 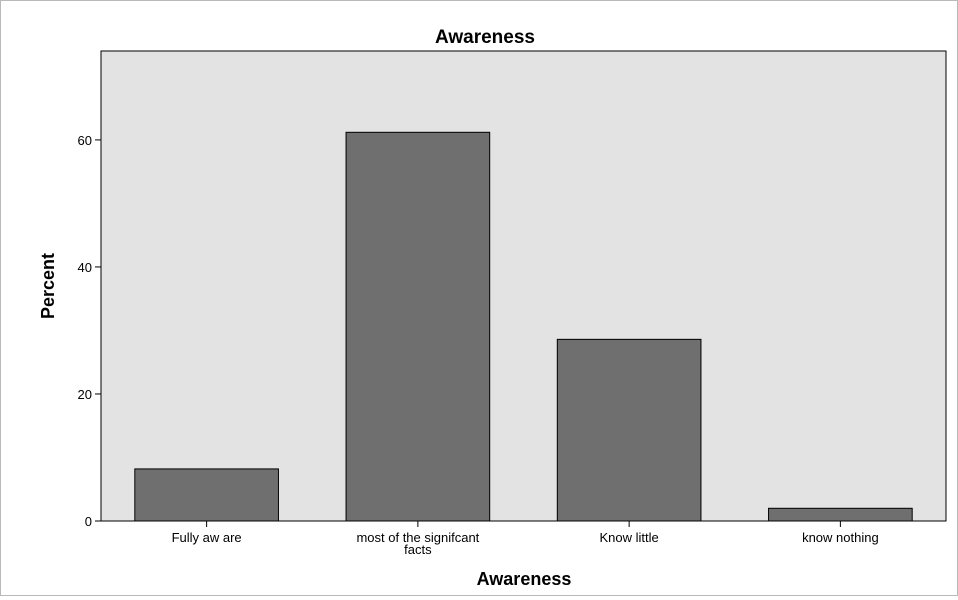 What do you see at coordinates (417, 543) in the screenshot?
I see `x-tick-label-2: most of the signifcant facts` at bounding box center [417, 543].